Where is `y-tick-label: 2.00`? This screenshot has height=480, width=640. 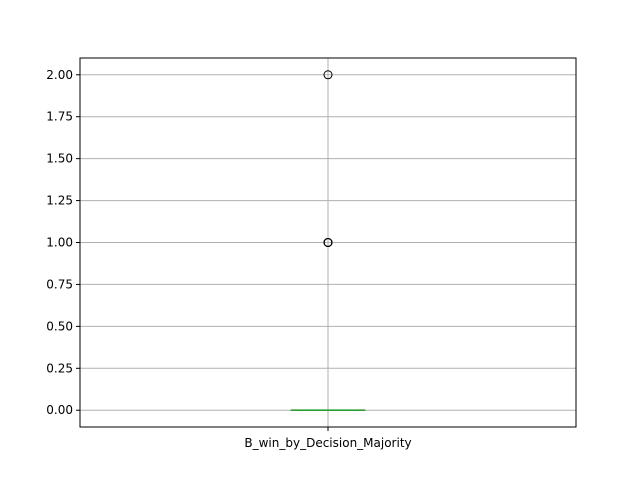
y-tick-label: 2.00 is located at coordinates (59, 75).